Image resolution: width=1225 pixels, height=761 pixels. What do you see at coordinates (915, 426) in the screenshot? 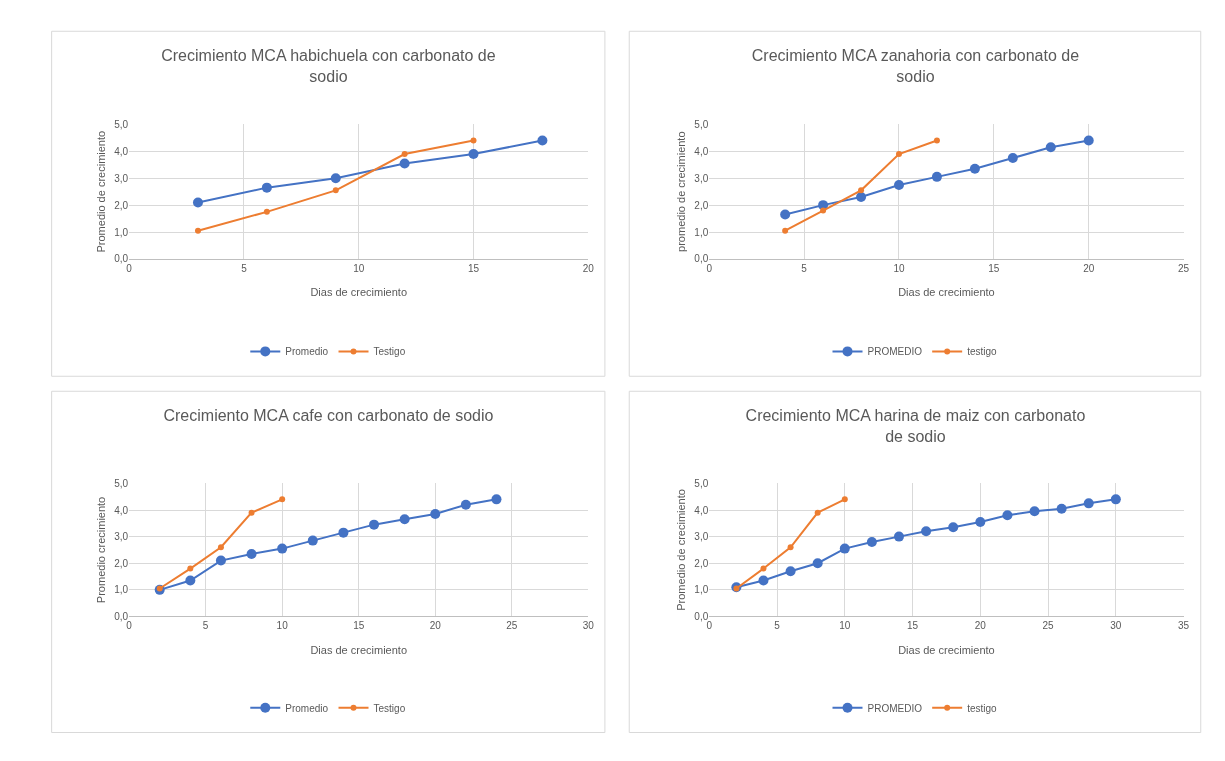
I see `chart-title: Crecimiento MCA harina de maiz con carbonato de sodio` at bounding box center [915, 426].